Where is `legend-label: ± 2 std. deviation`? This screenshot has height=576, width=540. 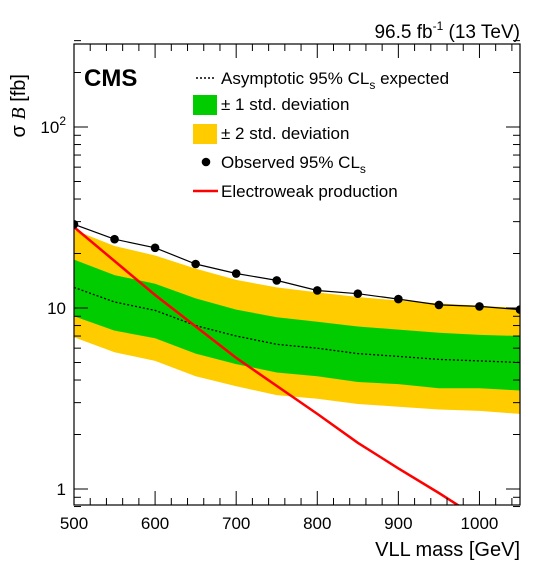 legend-label: ± 2 std. deviation is located at coordinates (285, 133).